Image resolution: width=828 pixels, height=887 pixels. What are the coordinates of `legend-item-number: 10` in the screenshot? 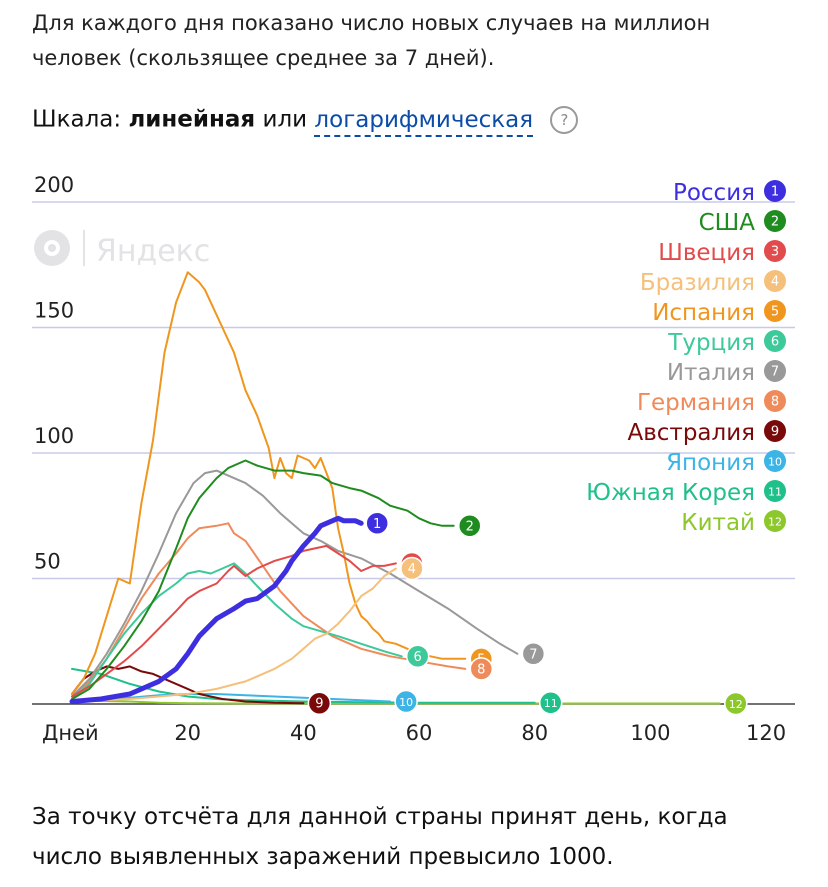 It's located at (775, 462).